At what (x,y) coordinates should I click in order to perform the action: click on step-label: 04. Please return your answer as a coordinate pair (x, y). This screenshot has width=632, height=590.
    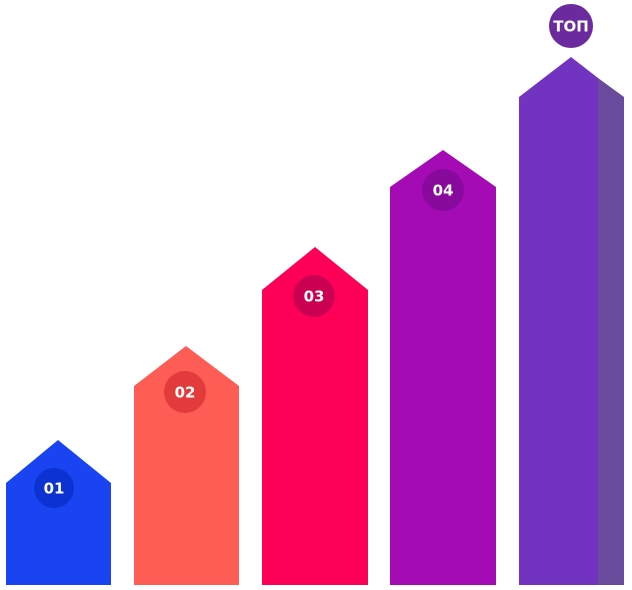
    Looking at the image, I should click on (443, 191).